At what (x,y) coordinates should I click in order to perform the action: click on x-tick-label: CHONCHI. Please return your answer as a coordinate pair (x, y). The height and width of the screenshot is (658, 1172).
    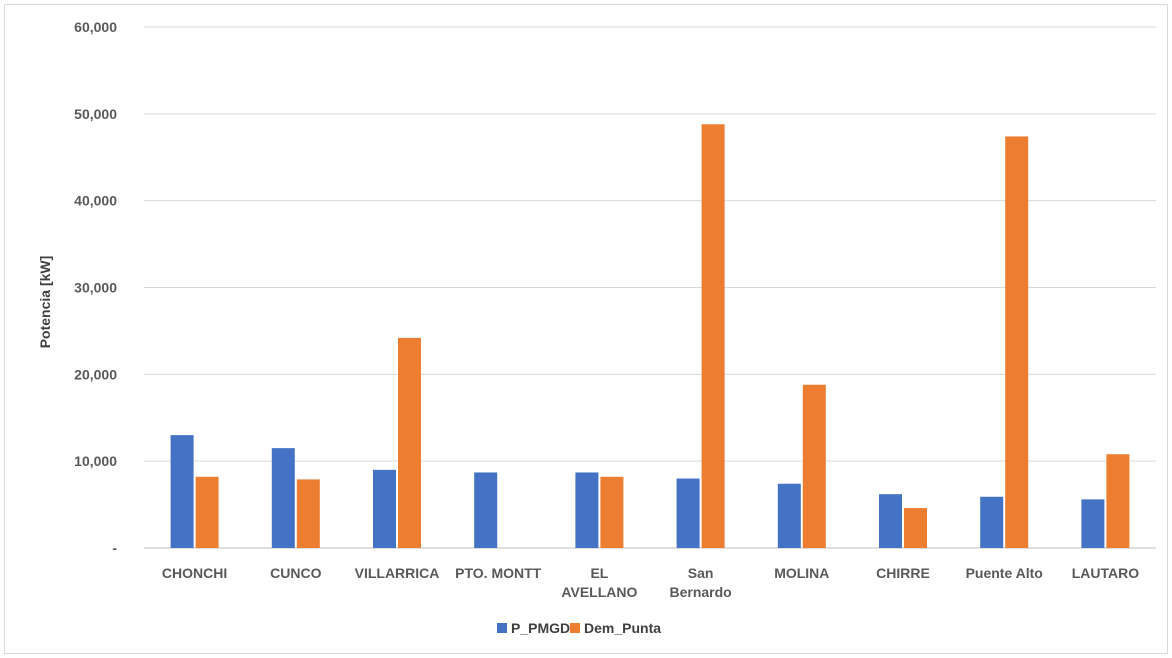
    Looking at the image, I should click on (194, 573).